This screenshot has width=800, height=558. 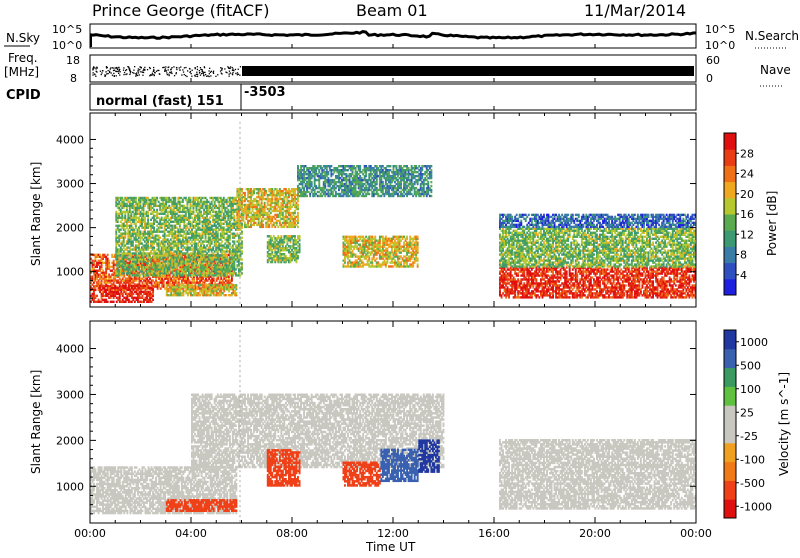 I want to click on noise-search-label: N.Search, so click(x=772, y=36).